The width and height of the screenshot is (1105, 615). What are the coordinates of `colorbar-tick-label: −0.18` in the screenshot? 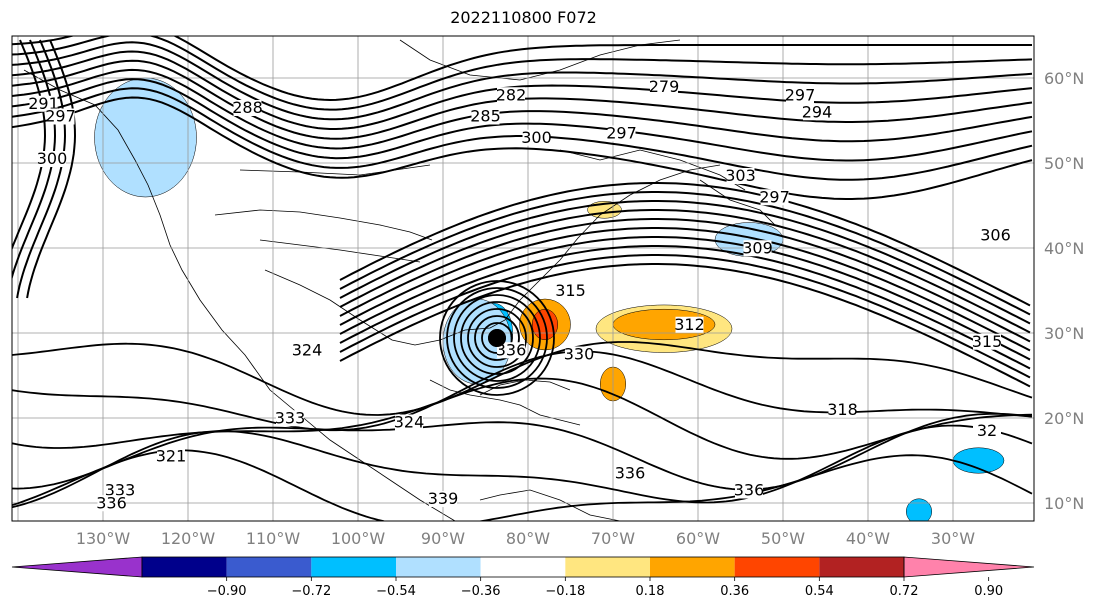 It's located at (565, 591).